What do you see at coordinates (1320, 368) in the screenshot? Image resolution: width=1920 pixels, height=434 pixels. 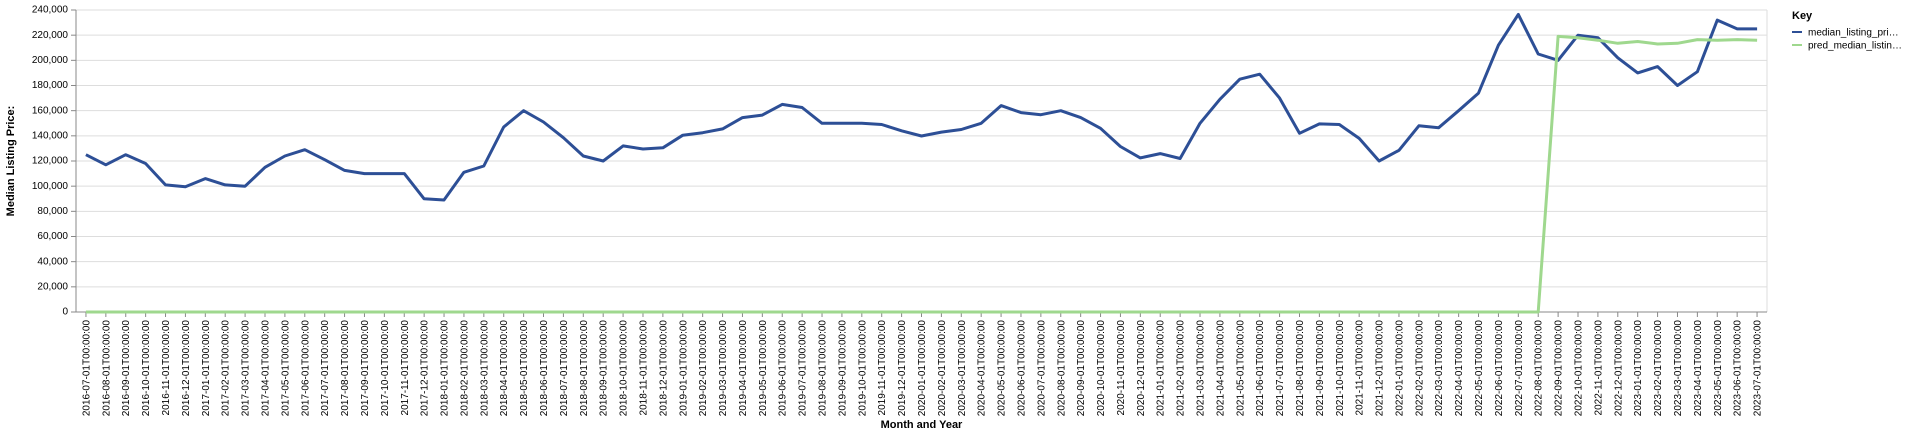 I see `x-tick-label: 2021-09-01T00:00:00` at bounding box center [1320, 368].